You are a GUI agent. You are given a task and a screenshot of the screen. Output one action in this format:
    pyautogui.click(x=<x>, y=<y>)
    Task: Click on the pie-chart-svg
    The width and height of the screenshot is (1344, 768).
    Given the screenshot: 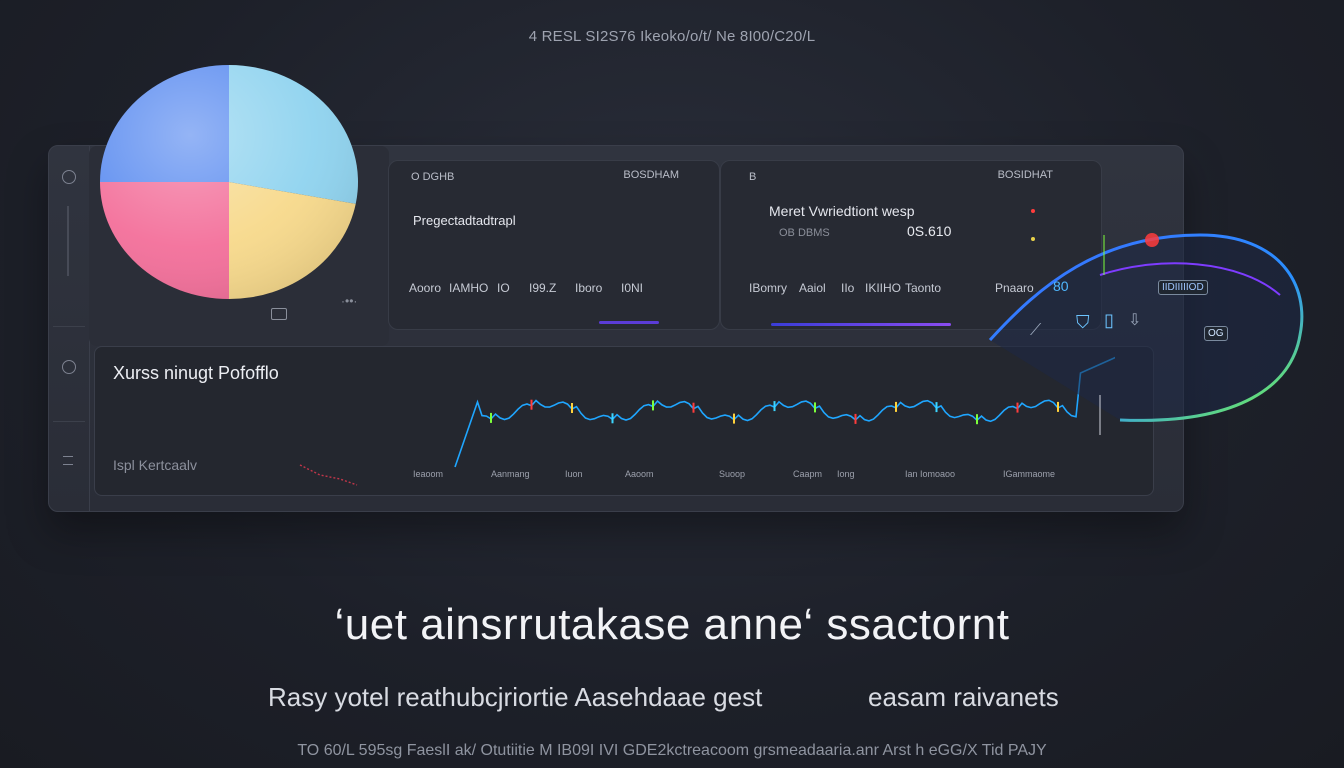 What is the action you would take?
    pyautogui.click(x=229, y=182)
    